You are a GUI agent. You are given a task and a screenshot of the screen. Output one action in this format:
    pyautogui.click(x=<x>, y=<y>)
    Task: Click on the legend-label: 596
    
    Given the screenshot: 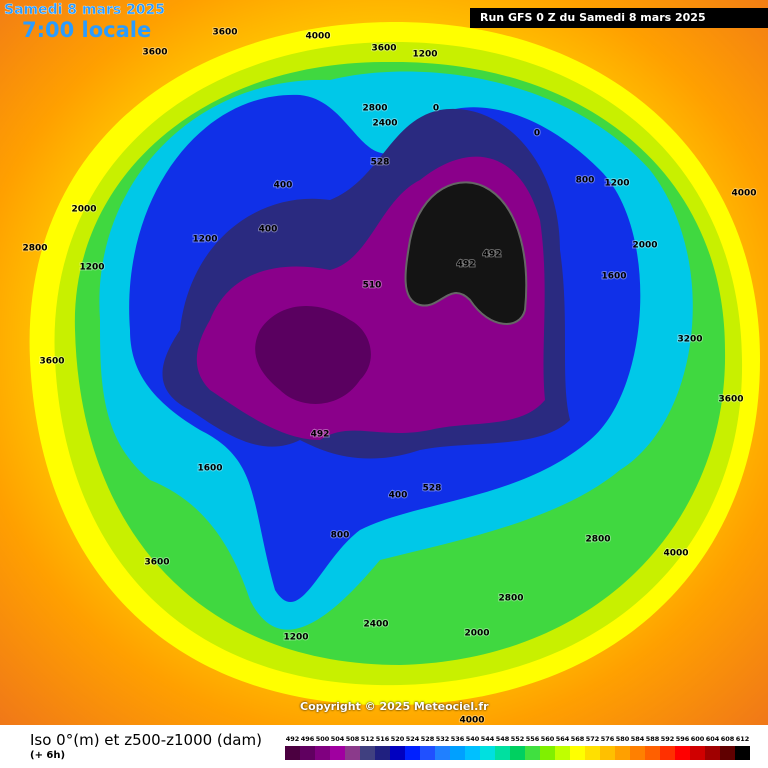 What is the action you would take?
    pyautogui.click(x=683, y=739)
    